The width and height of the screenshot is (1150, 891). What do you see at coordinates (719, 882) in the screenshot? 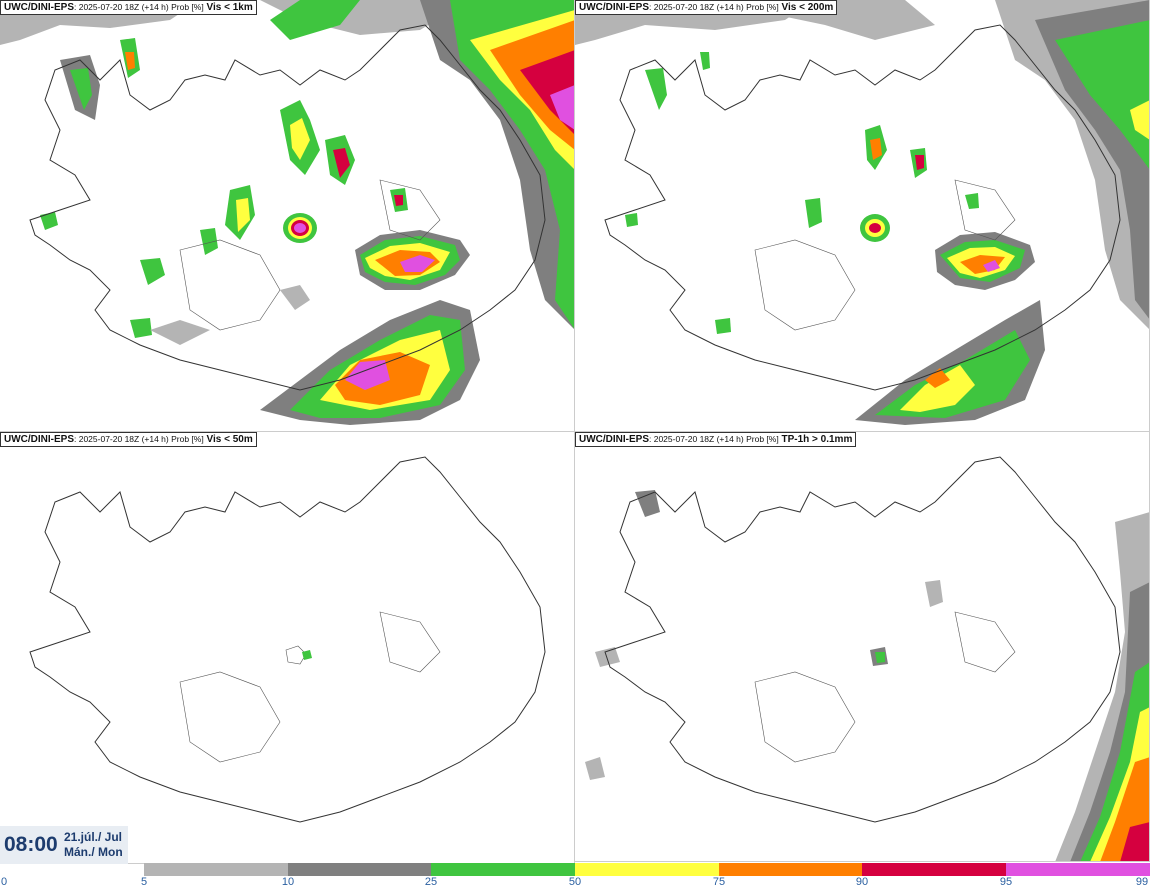
I see `legend-tick-label: 75` at bounding box center [719, 882].